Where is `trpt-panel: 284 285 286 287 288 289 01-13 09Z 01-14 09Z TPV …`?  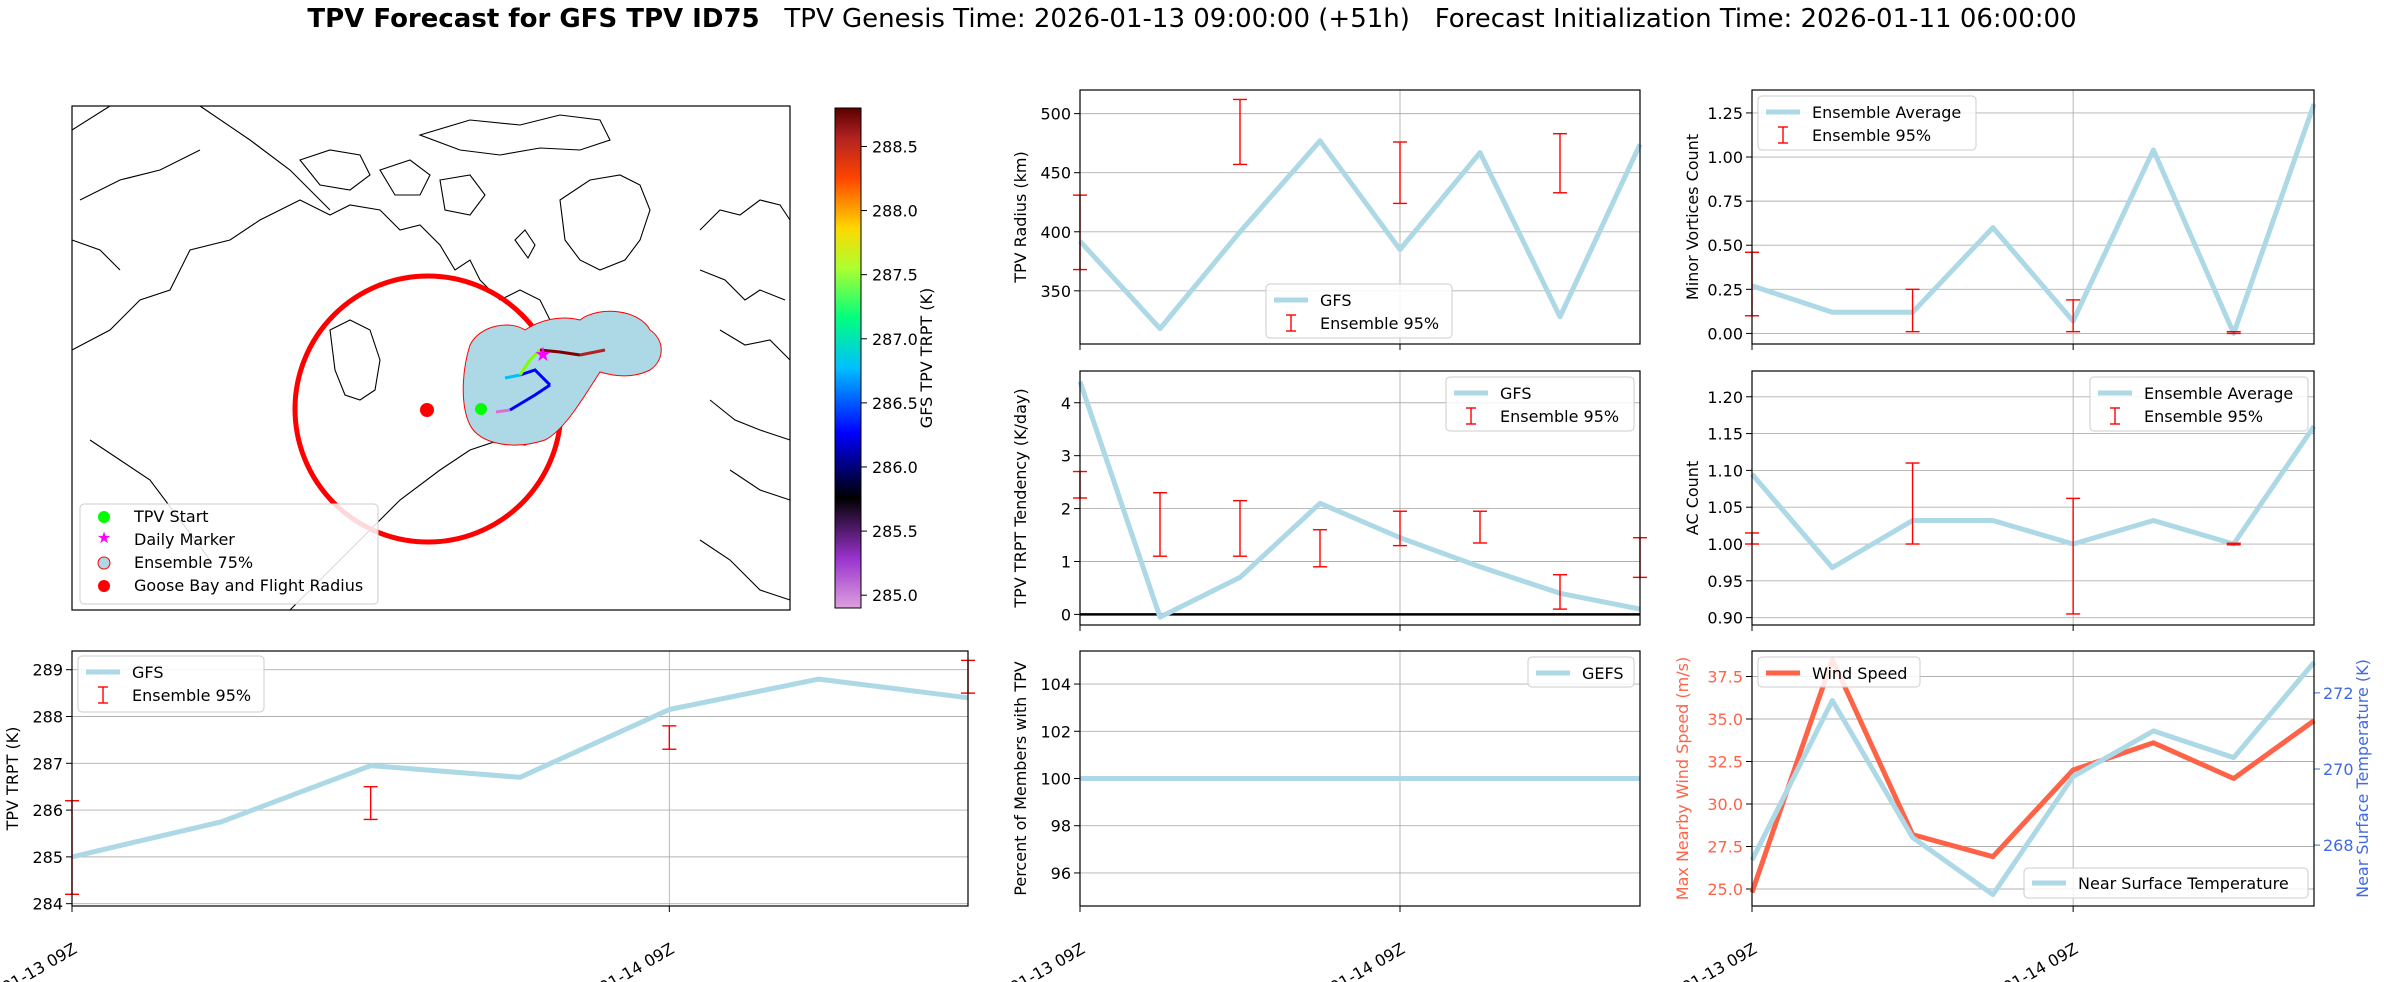
trpt-panel: 284 285 286 287 288 289 01-13 09Z 01-14 09Z TPV … is located at coordinates (487, 816).